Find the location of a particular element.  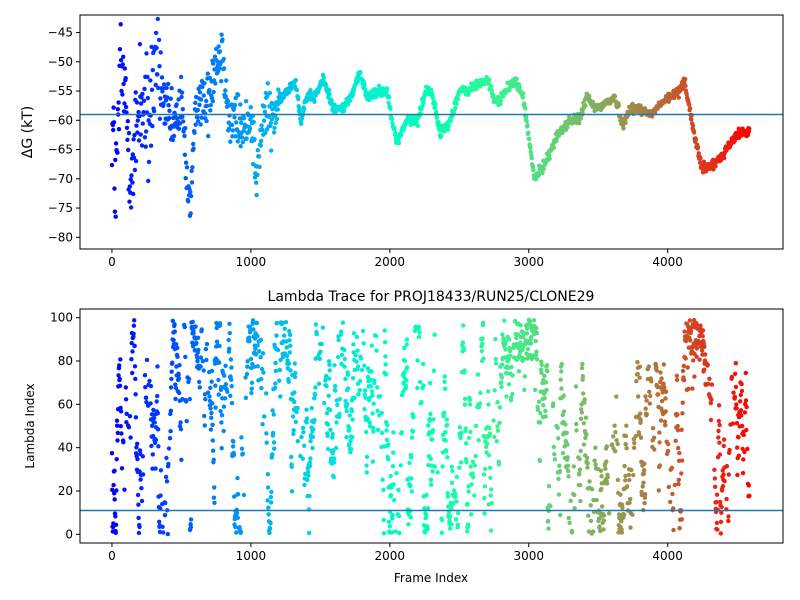

delta-g-y-tick-label: −60 is located at coordinates (60, 120).